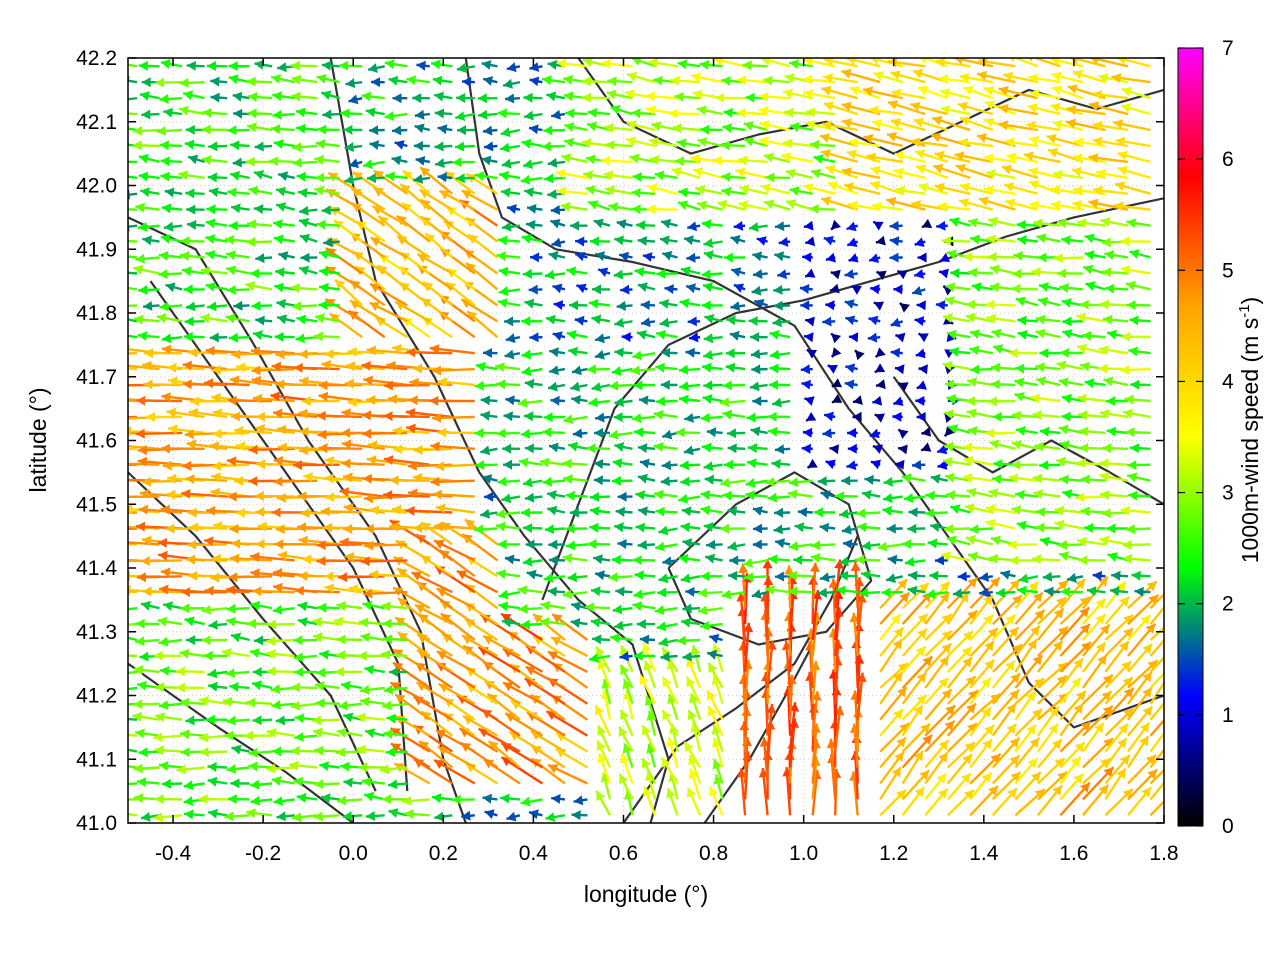 The width and height of the screenshot is (1280, 960). What do you see at coordinates (1228, 604) in the screenshot?
I see `colorbar-tick-label: 2` at bounding box center [1228, 604].